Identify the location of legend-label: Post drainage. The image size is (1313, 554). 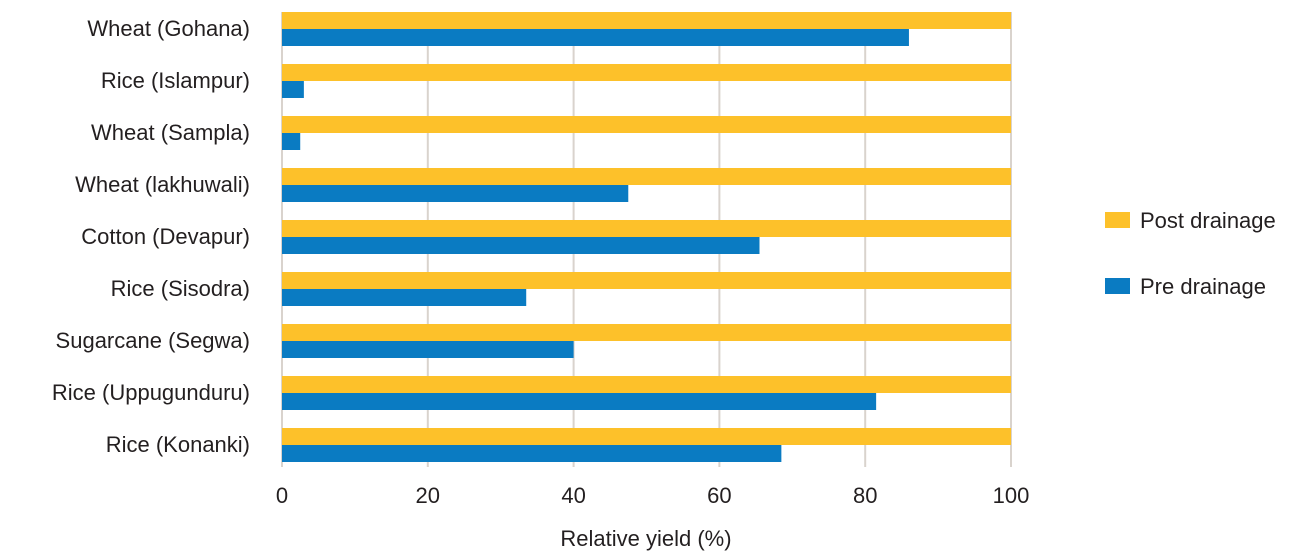
(1208, 220).